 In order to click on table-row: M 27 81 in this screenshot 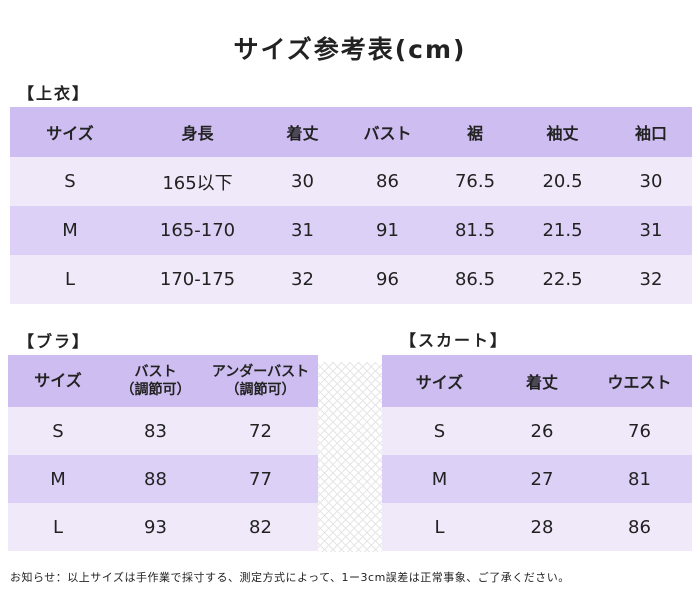, I will do `click(537, 479)`.